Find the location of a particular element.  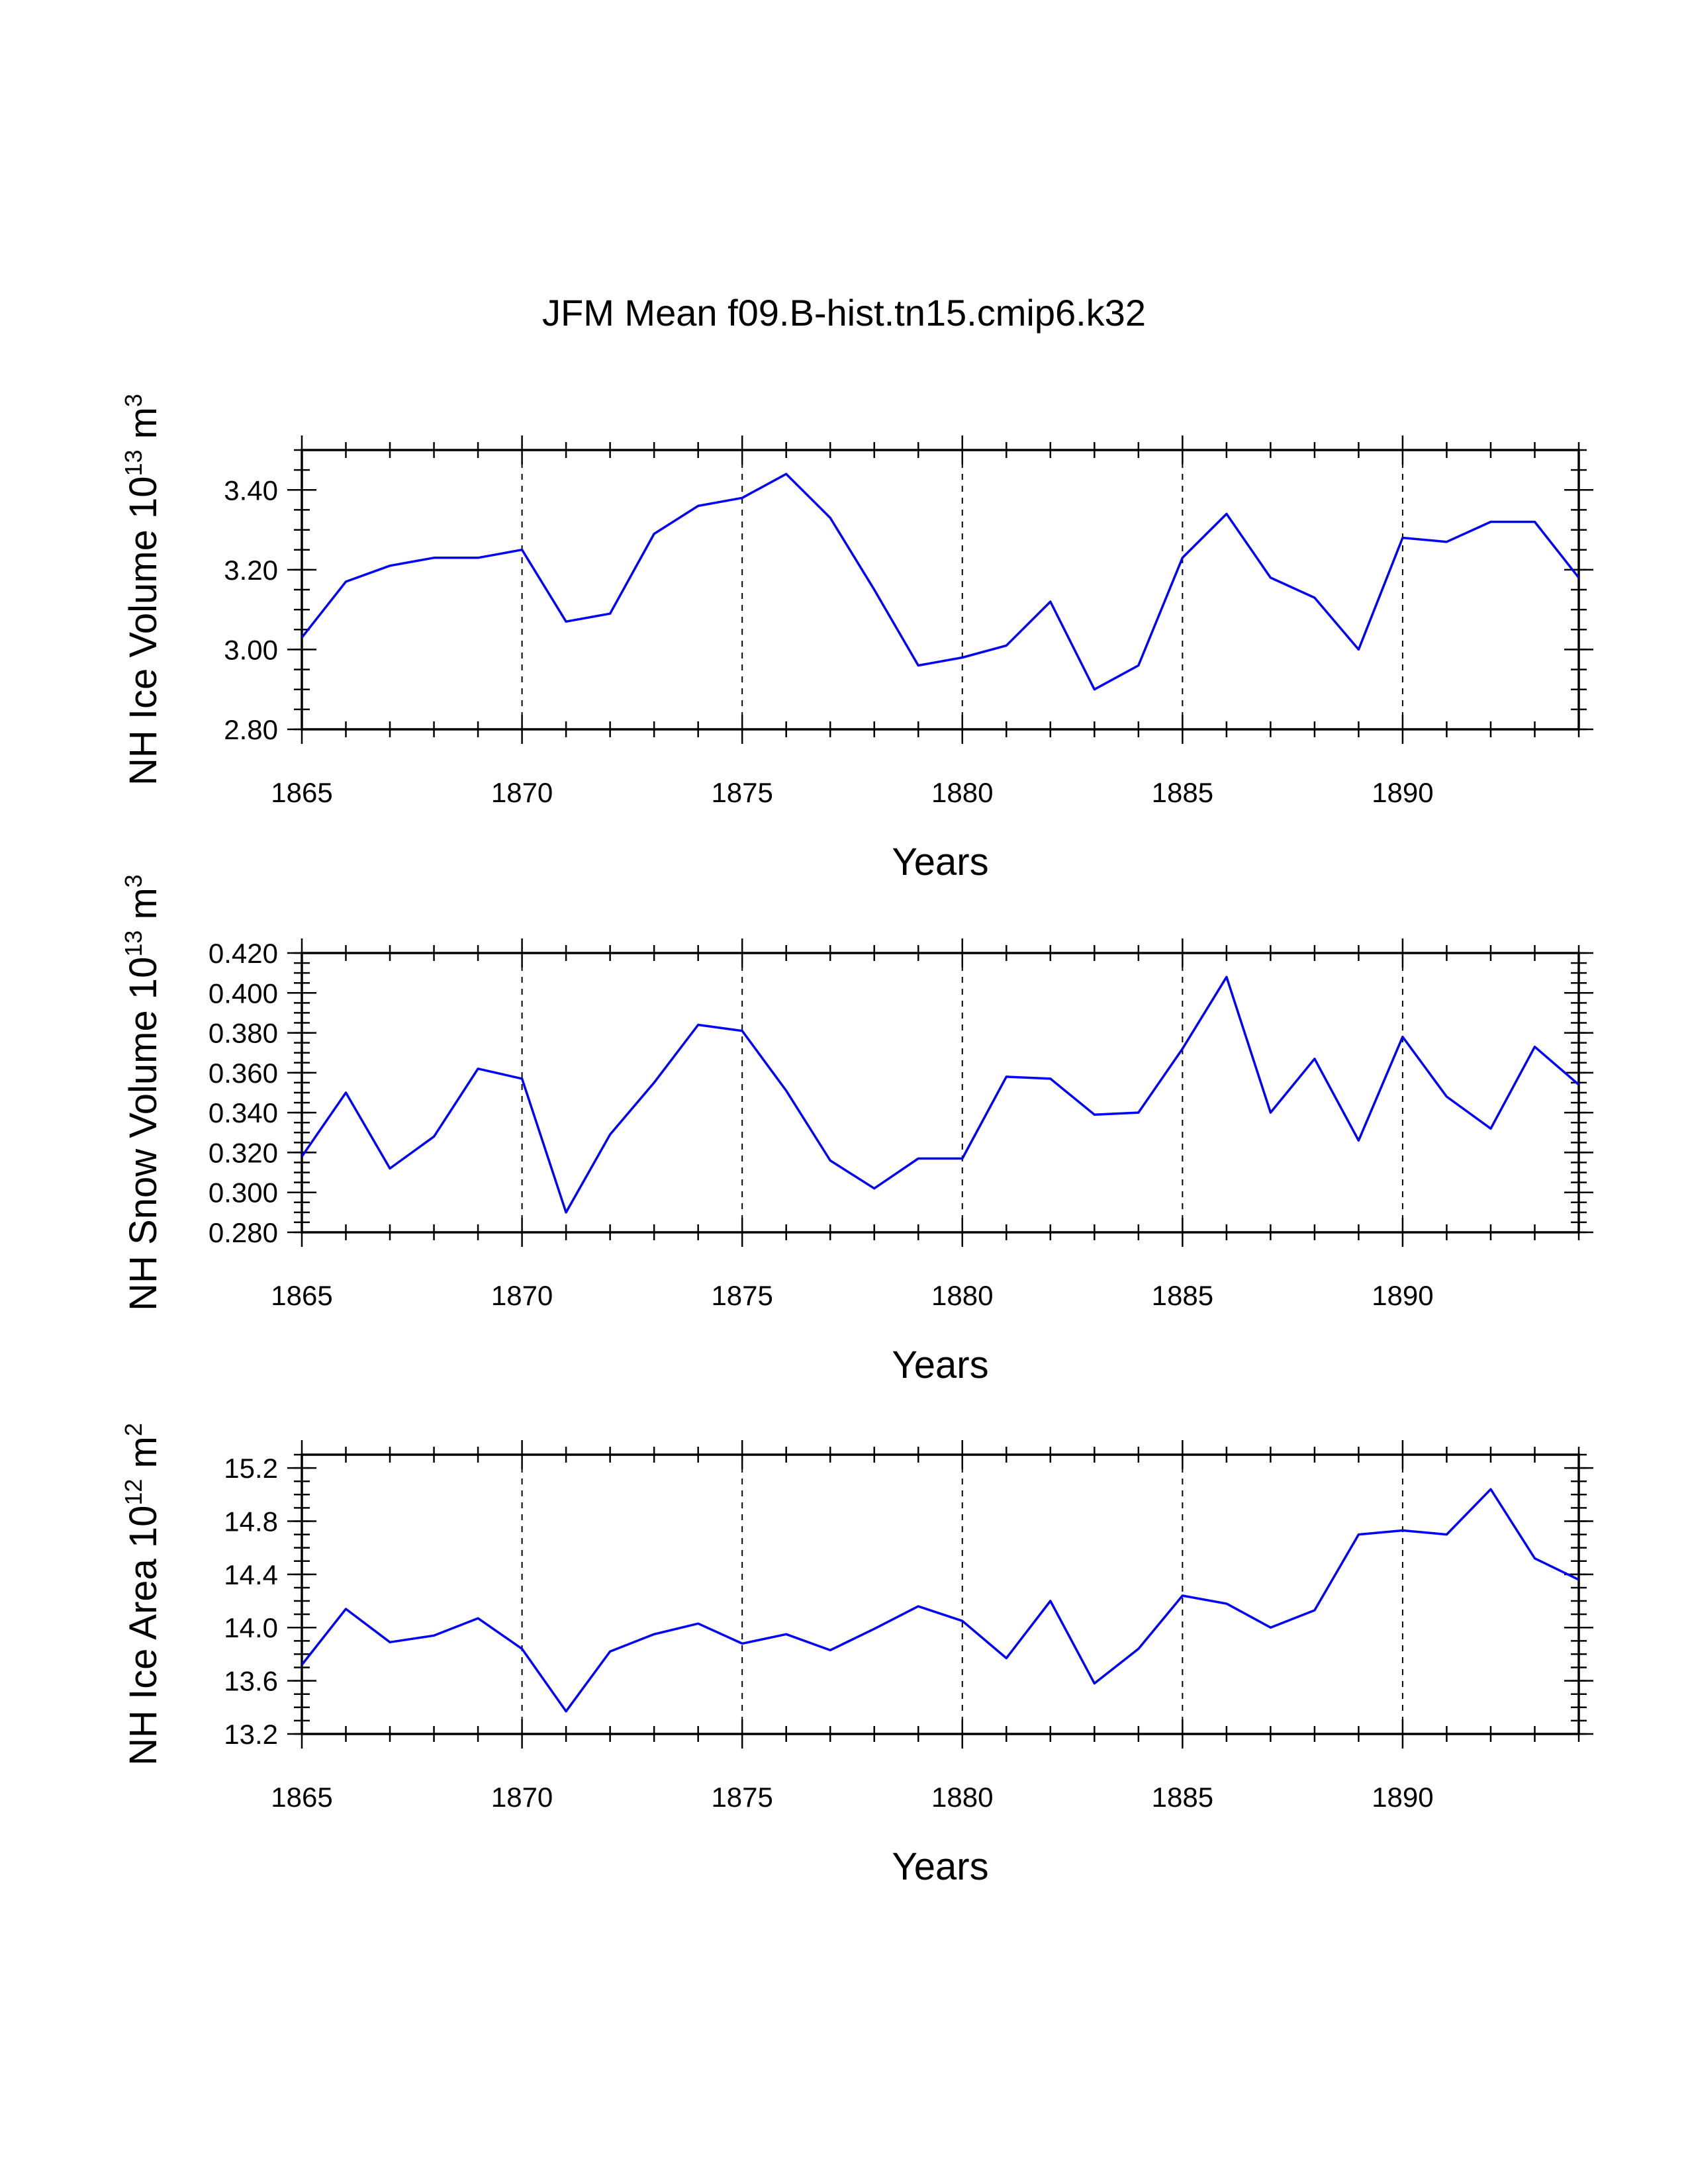

y-axis-title: NH Ice Area 1012 m2 is located at coordinates (142, 1595).